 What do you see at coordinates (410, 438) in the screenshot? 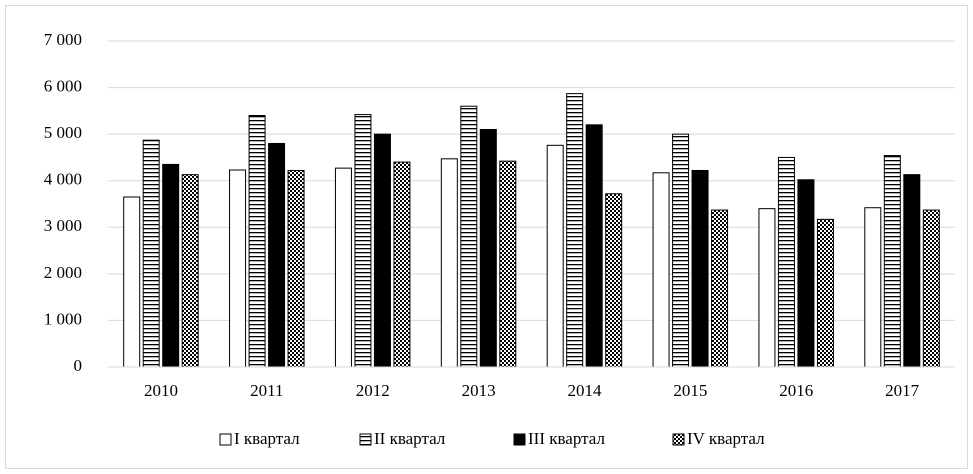
I see `legend-label: II квартал` at bounding box center [410, 438].